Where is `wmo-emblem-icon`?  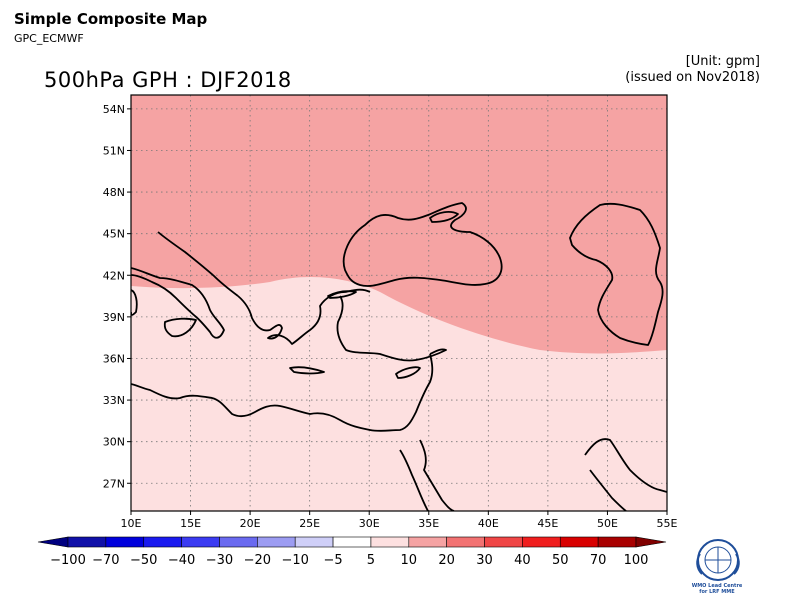 wmo-emblem-icon is located at coordinates (718, 560).